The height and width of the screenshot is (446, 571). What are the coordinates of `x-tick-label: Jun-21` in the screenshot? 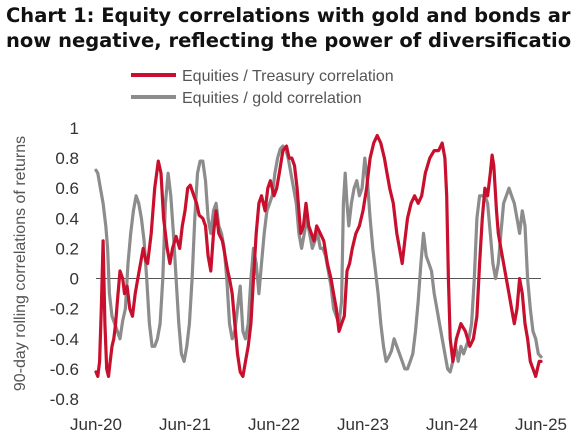 It's located at (185, 424).